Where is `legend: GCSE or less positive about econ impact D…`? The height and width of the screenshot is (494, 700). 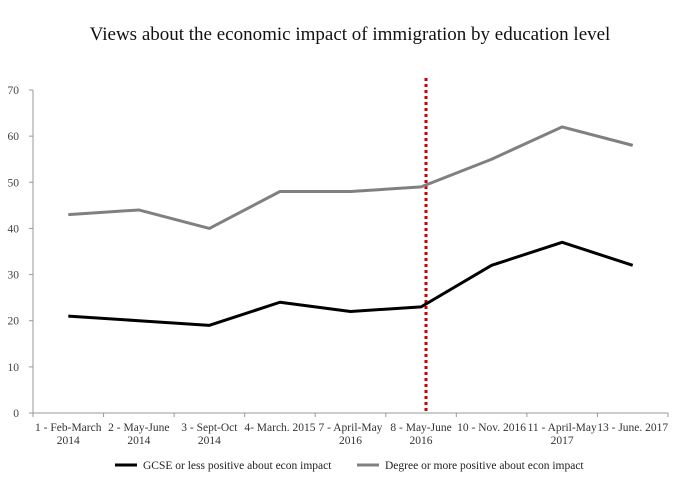 legend: GCSE or less positive about econ impact D… is located at coordinates (349, 466).